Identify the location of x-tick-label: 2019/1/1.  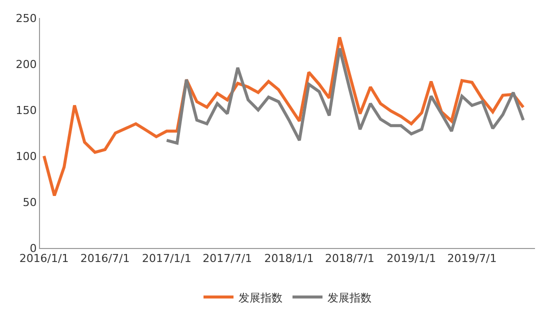
(411, 259).